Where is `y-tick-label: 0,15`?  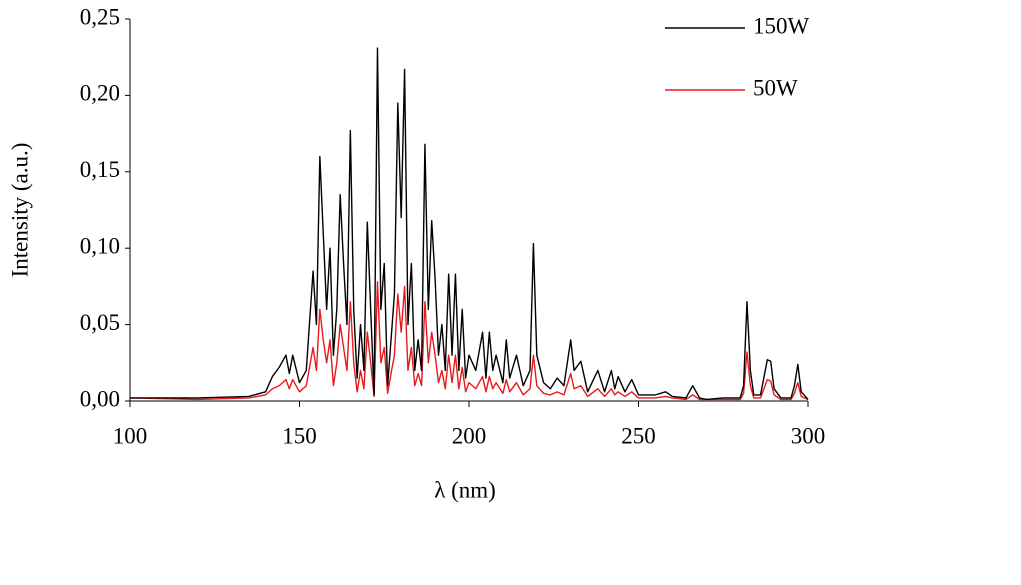 y-tick-label: 0,15 is located at coordinates (100, 169).